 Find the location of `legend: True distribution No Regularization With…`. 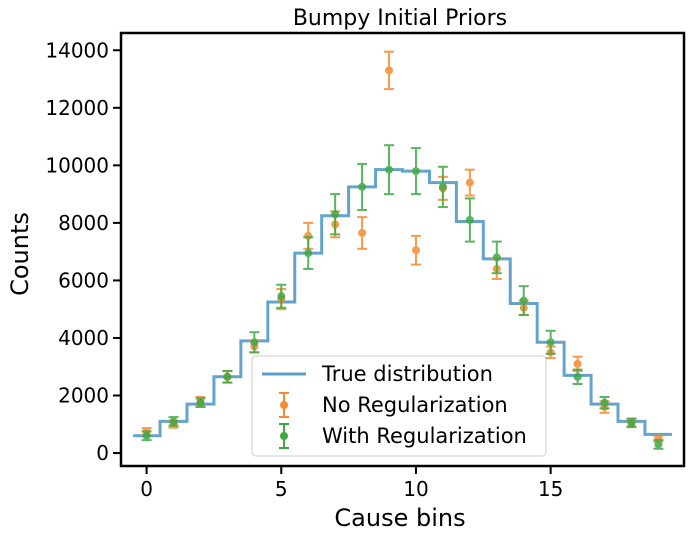

legend: True distribution No Regularization With… is located at coordinates (399, 406).